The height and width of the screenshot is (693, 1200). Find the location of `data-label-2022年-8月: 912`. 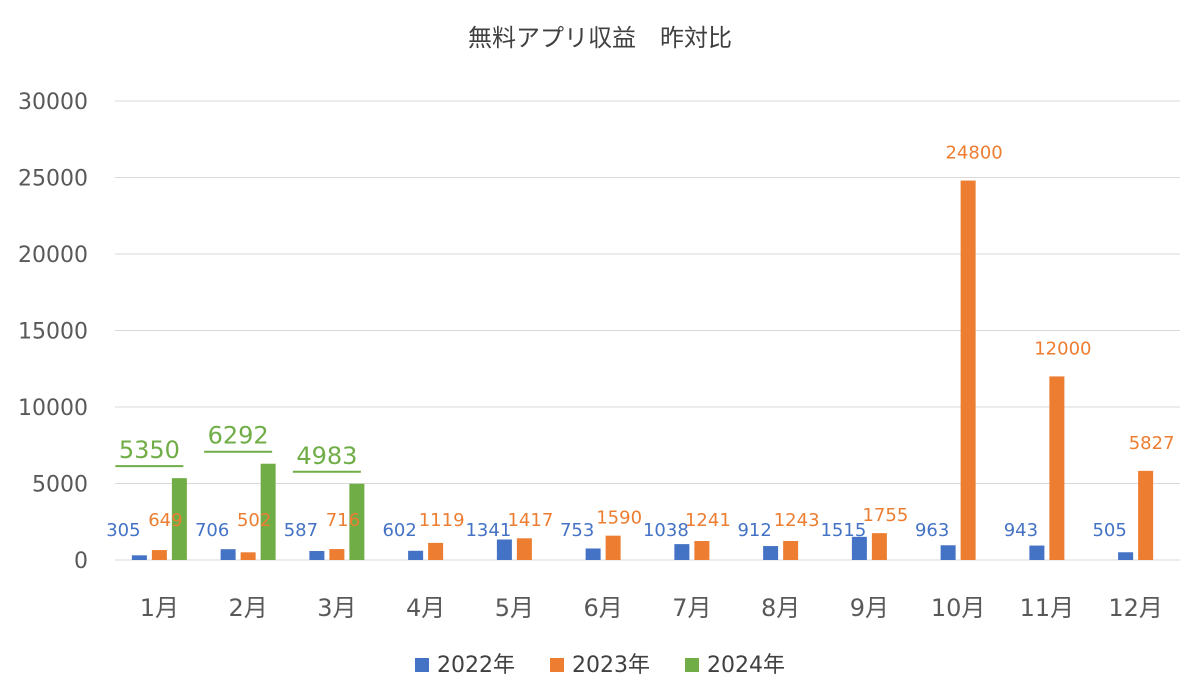

data-label-2022年-8月: 912 is located at coordinates (754, 530).